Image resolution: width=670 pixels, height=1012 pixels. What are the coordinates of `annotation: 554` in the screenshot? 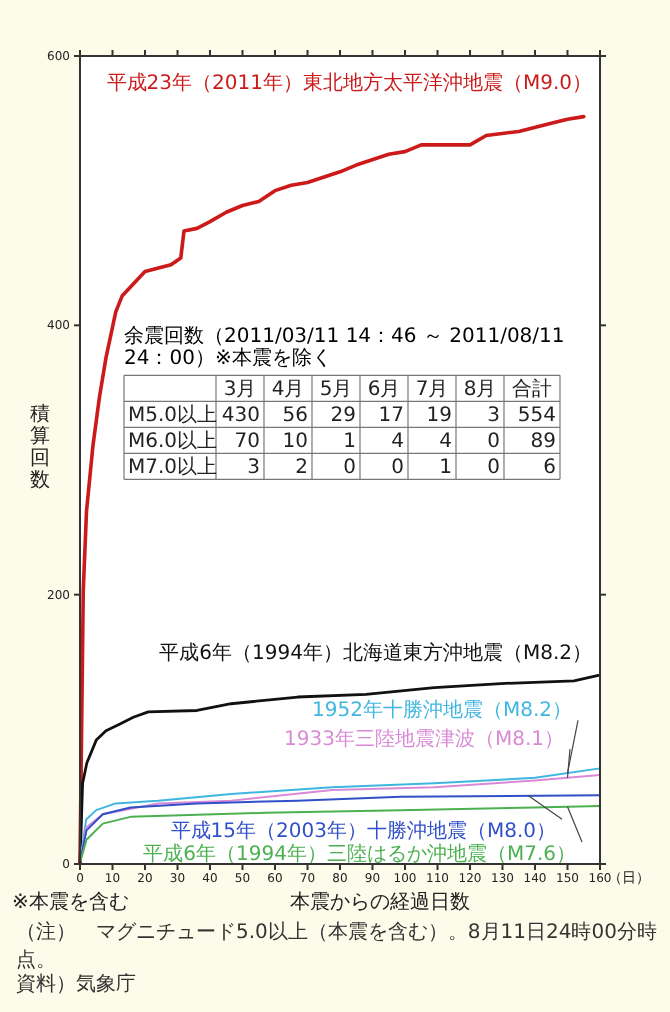 It's located at (536, 416).